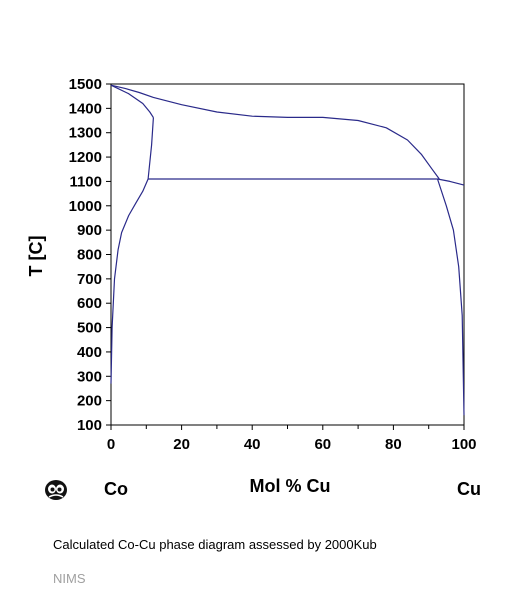  What do you see at coordinates (85, 108) in the screenshot?
I see `y-tick-label: 1400` at bounding box center [85, 108].